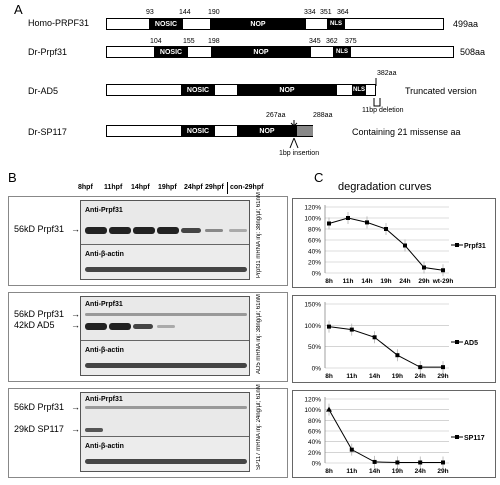 Image resolution: width=500 pixels, height=485 pixels. I want to click on aa-number: 198, so click(214, 41).